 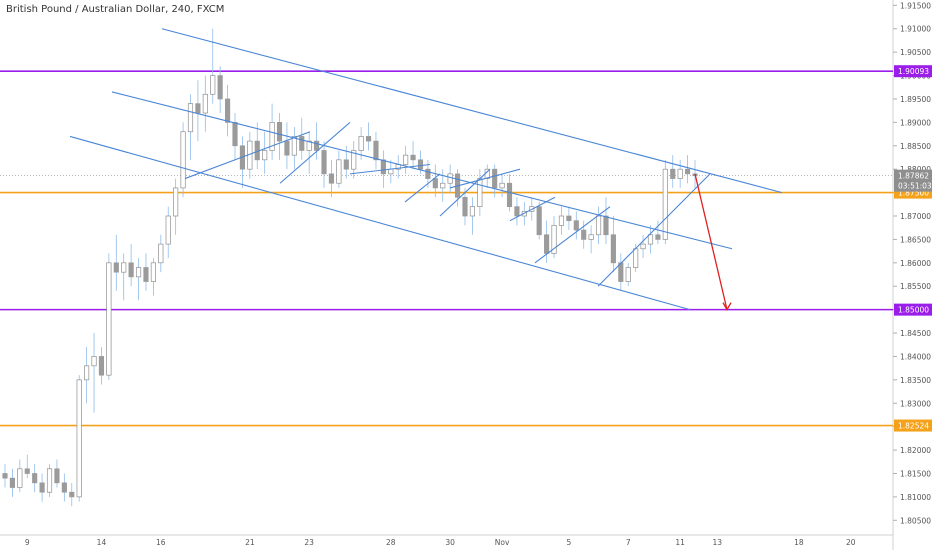 I want to click on projection-arrow, so click(x=711, y=241).